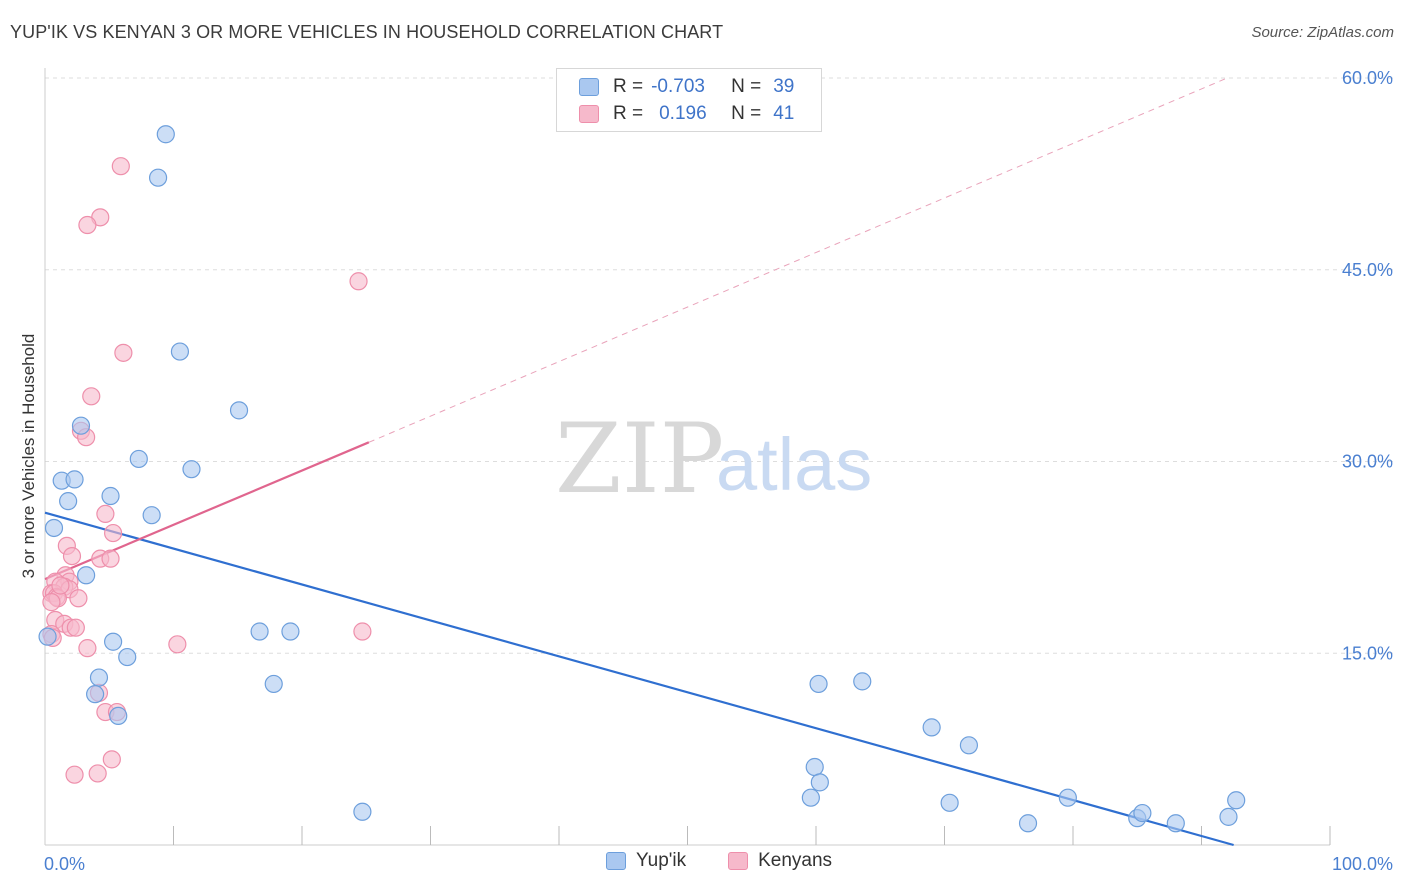 Image resolution: width=1406 pixels, height=892 pixels. What do you see at coordinates (1362, 864) in the screenshot?
I see `x-tick-label: 100.0%` at bounding box center [1362, 864].